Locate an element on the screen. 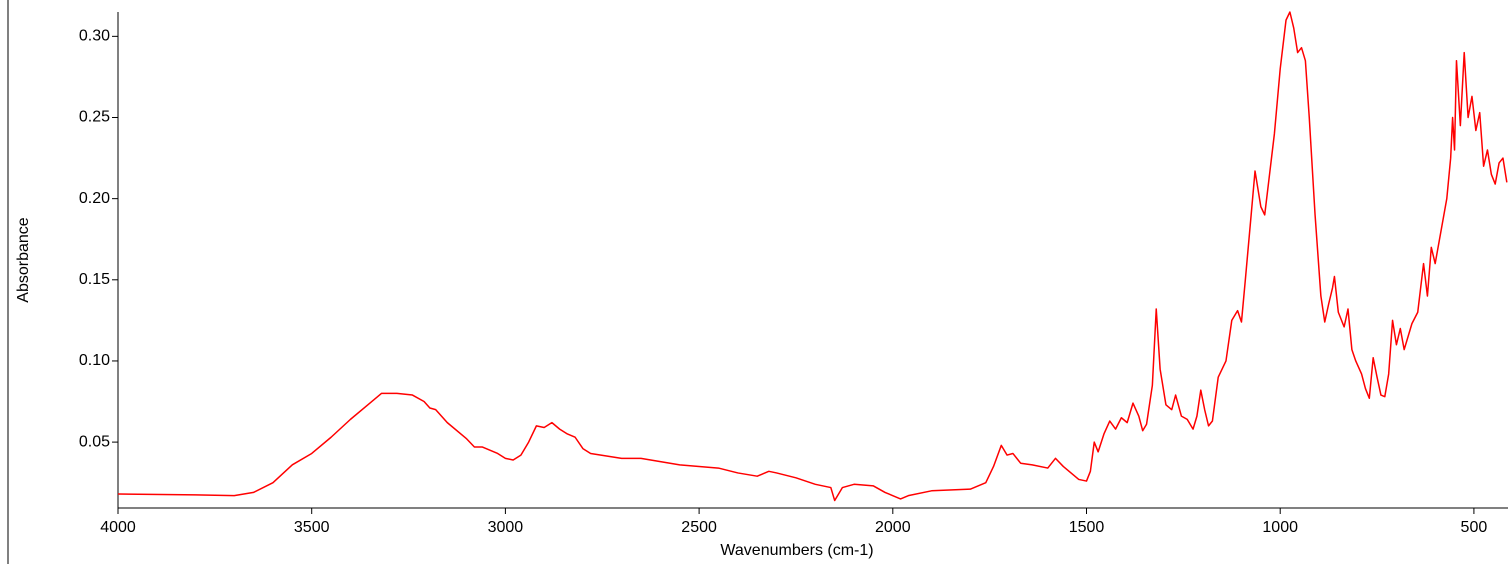 Image resolution: width=1508 pixels, height=564 pixels. y-tick-label: 0.05 is located at coordinates (94, 441).